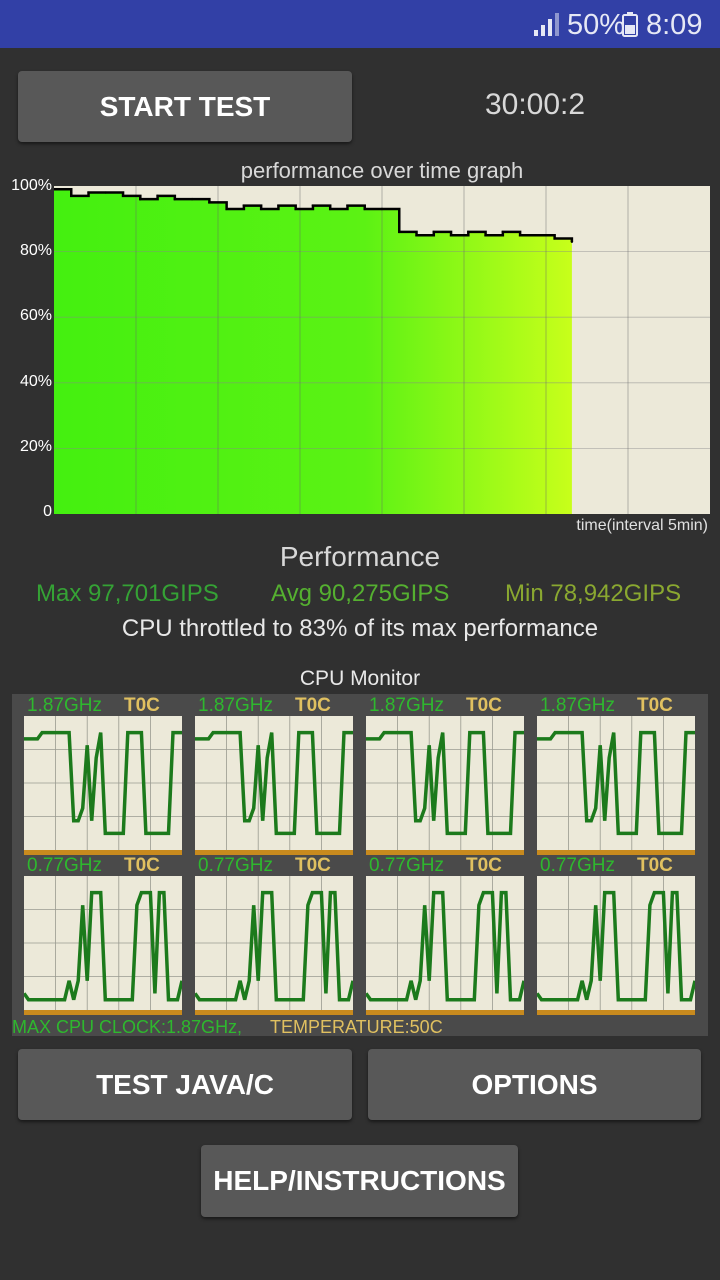 The image size is (720, 1280). What do you see at coordinates (596, 25) in the screenshot?
I see `battery-percent: 50%` at bounding box center [596, 25].